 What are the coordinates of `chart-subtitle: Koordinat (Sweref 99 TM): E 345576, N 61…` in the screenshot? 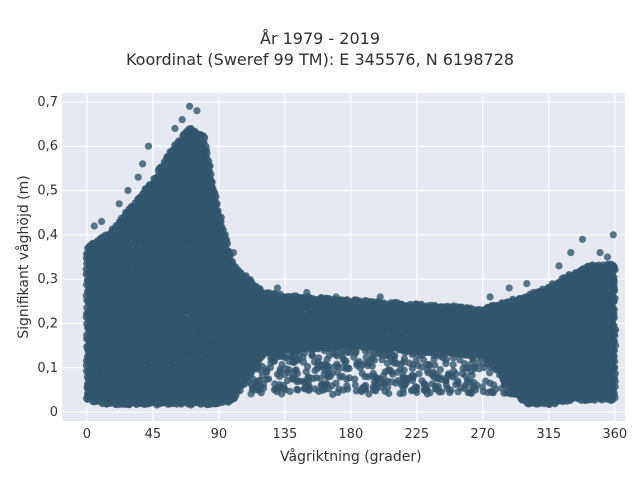 It's located at (320, 59).